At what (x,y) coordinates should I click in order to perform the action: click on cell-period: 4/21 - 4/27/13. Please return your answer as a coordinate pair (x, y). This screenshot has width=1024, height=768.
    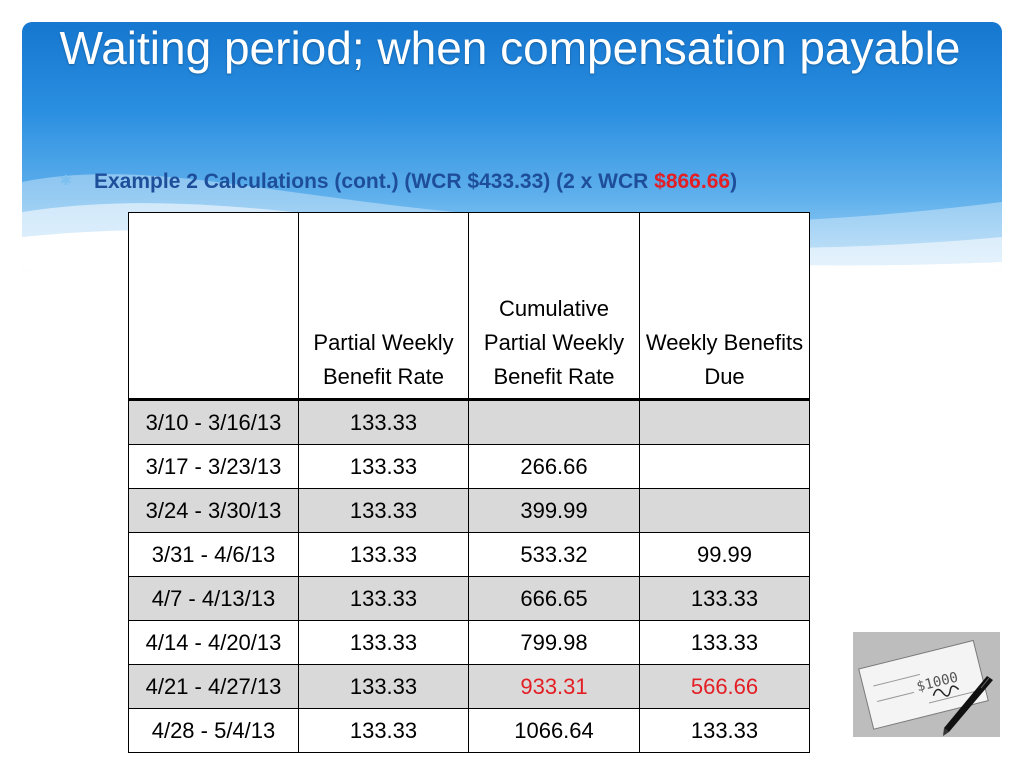
    Looking at the image, I should click on (213, 686).